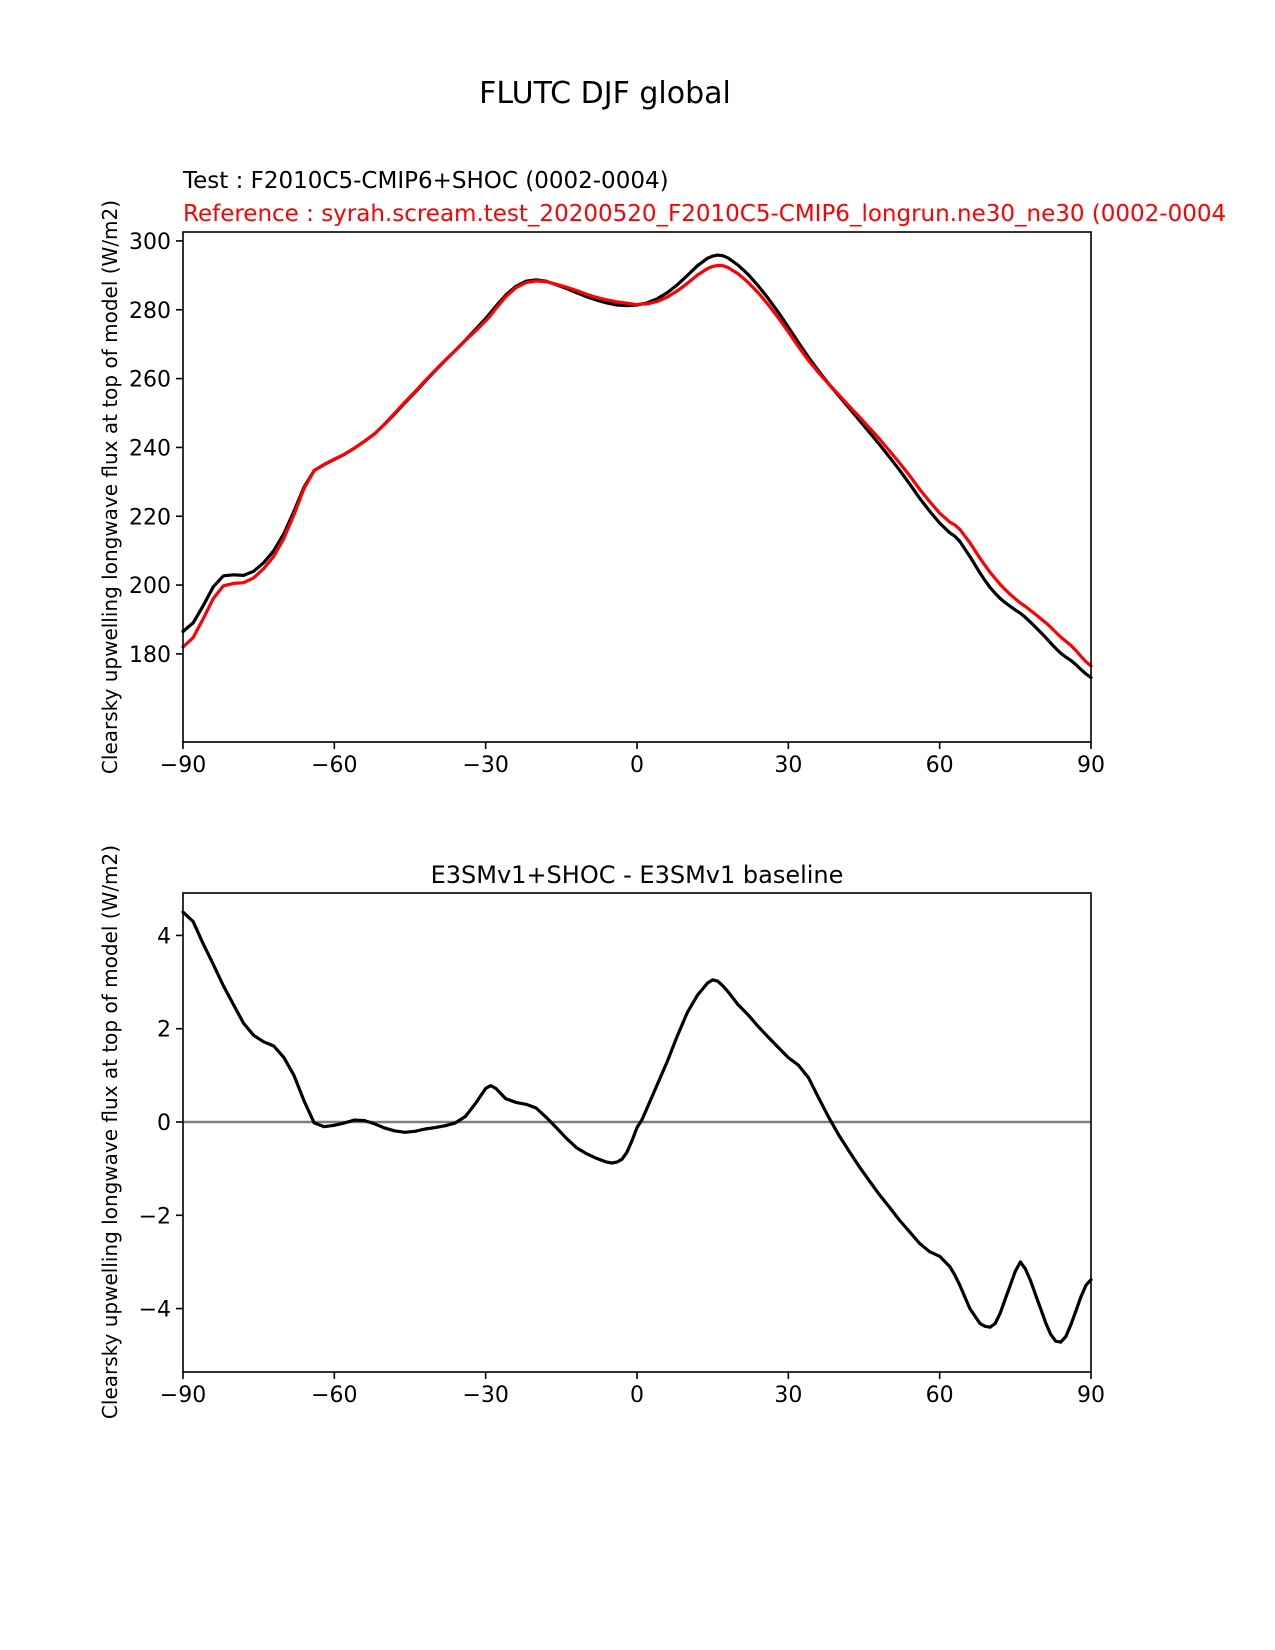 This screenshot has width=1275, height=1650. I want to click on y-tick-label: 220, so click(150, 517).